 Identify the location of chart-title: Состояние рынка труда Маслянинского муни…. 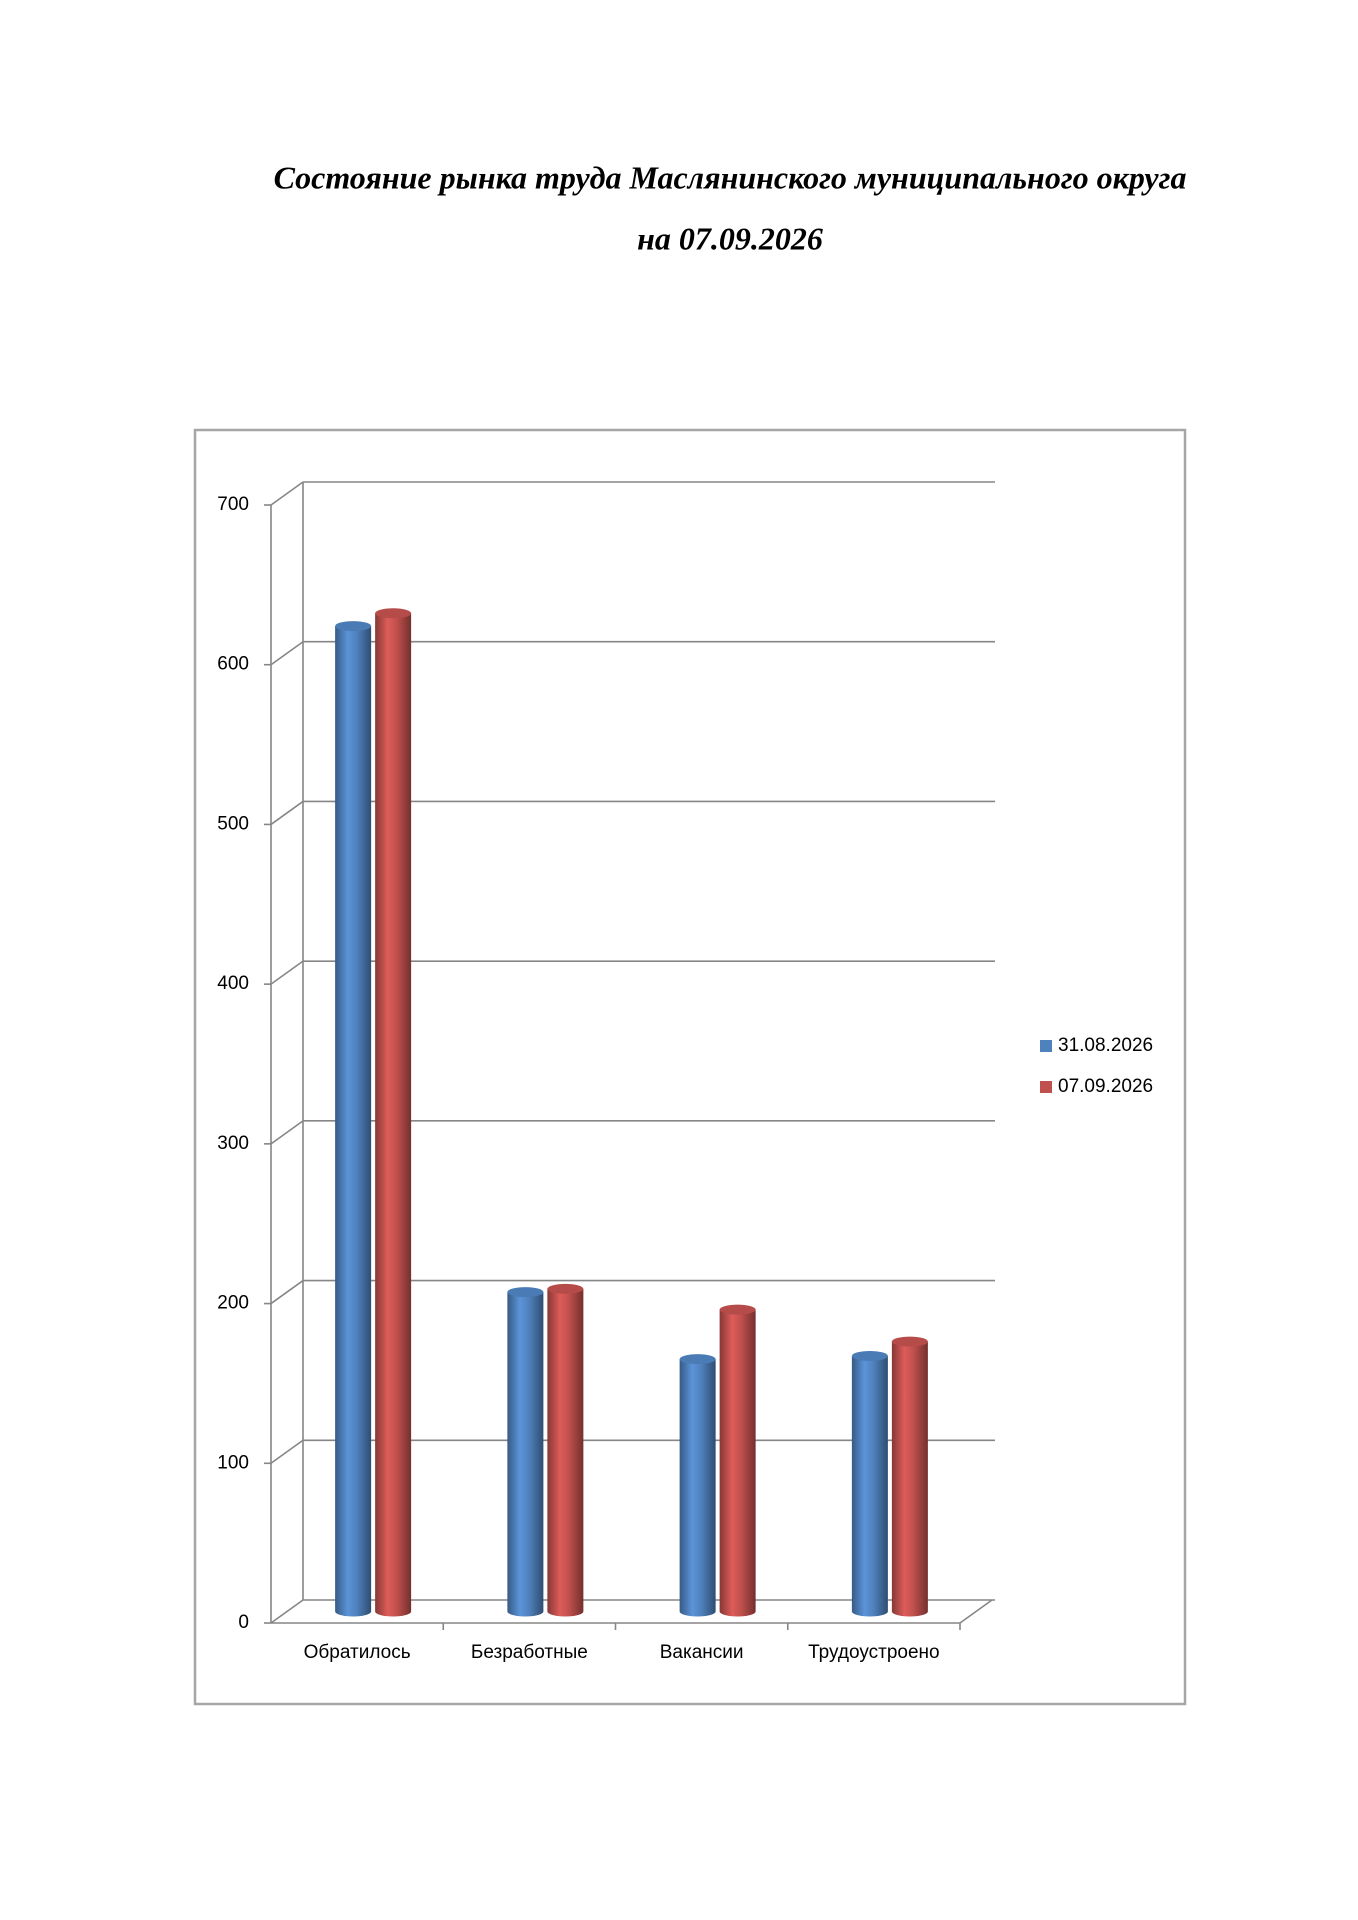
(730, 177).